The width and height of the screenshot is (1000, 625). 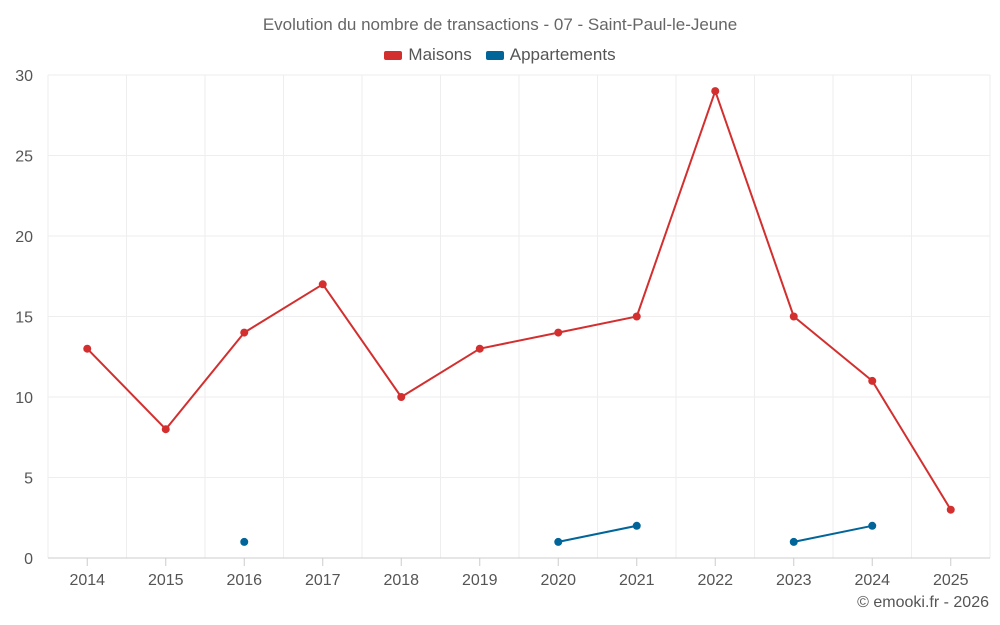 What do you see at coordinates (28, 479) in the screenshot?
I see `y-tick-label: 5` at bounding box center [28, 479].